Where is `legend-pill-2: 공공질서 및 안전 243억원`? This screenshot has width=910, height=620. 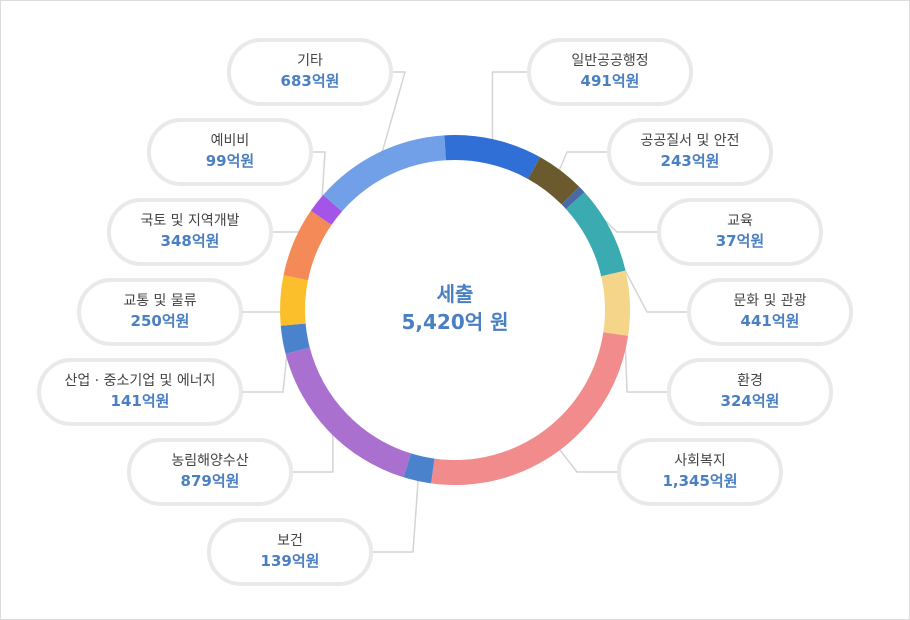
legend-pill-2: 공공질서 및 안전 243억원 is located at coordinates (690, 152).